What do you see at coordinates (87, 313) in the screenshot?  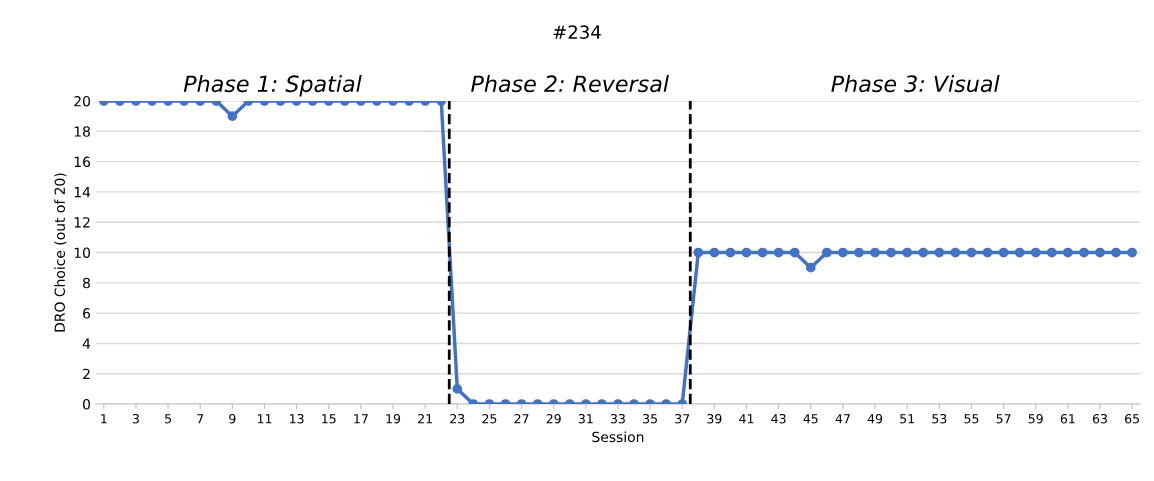 I see `y-tick-label: 6` at bounding box center [87, 313].